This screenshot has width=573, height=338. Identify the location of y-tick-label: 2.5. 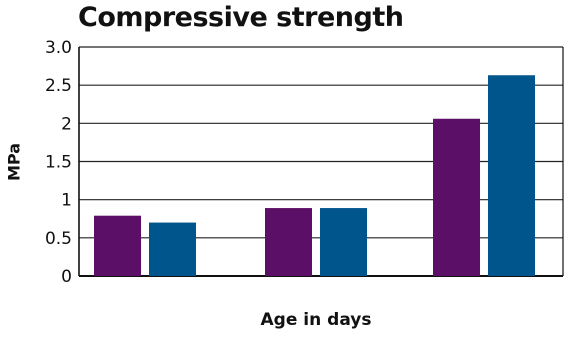
(58, 86).